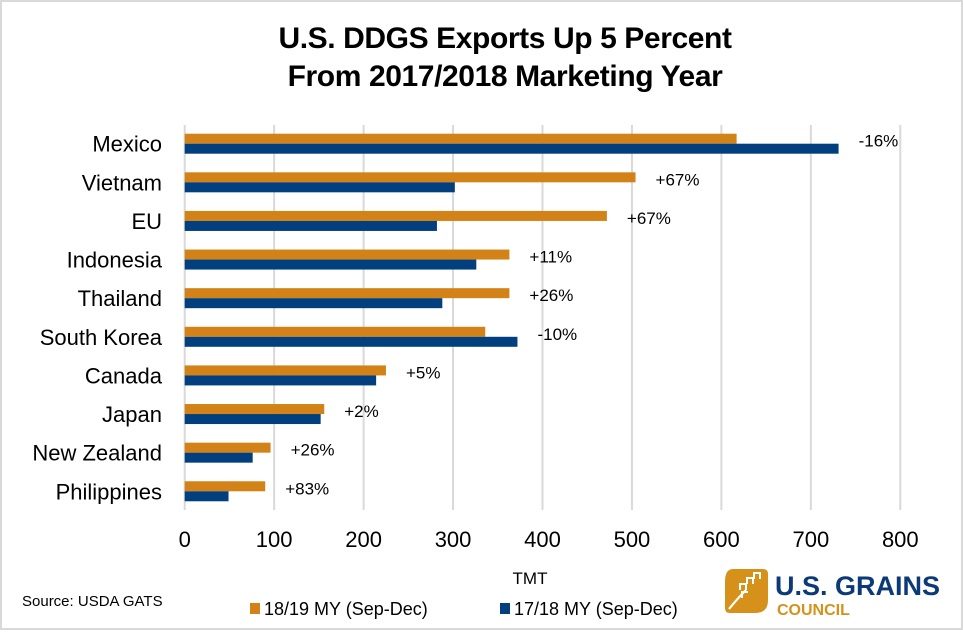 This screenshot has height=632, width=963. I want to click on x-tick-label-400: 400, so click(542, 539).